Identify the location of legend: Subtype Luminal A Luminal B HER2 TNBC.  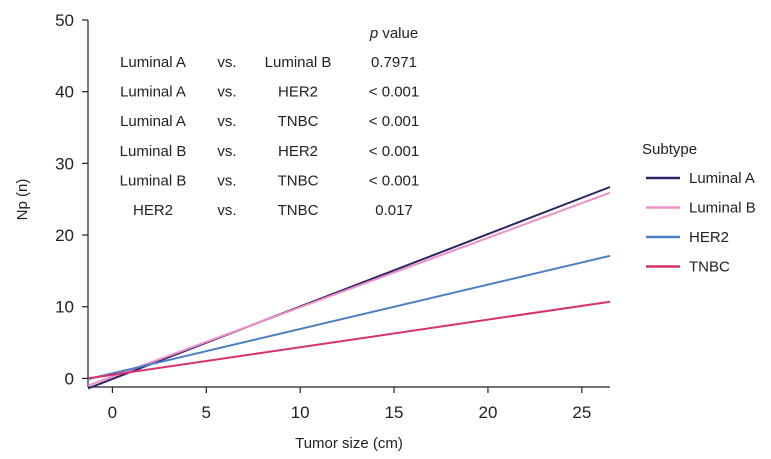
(699, 208).